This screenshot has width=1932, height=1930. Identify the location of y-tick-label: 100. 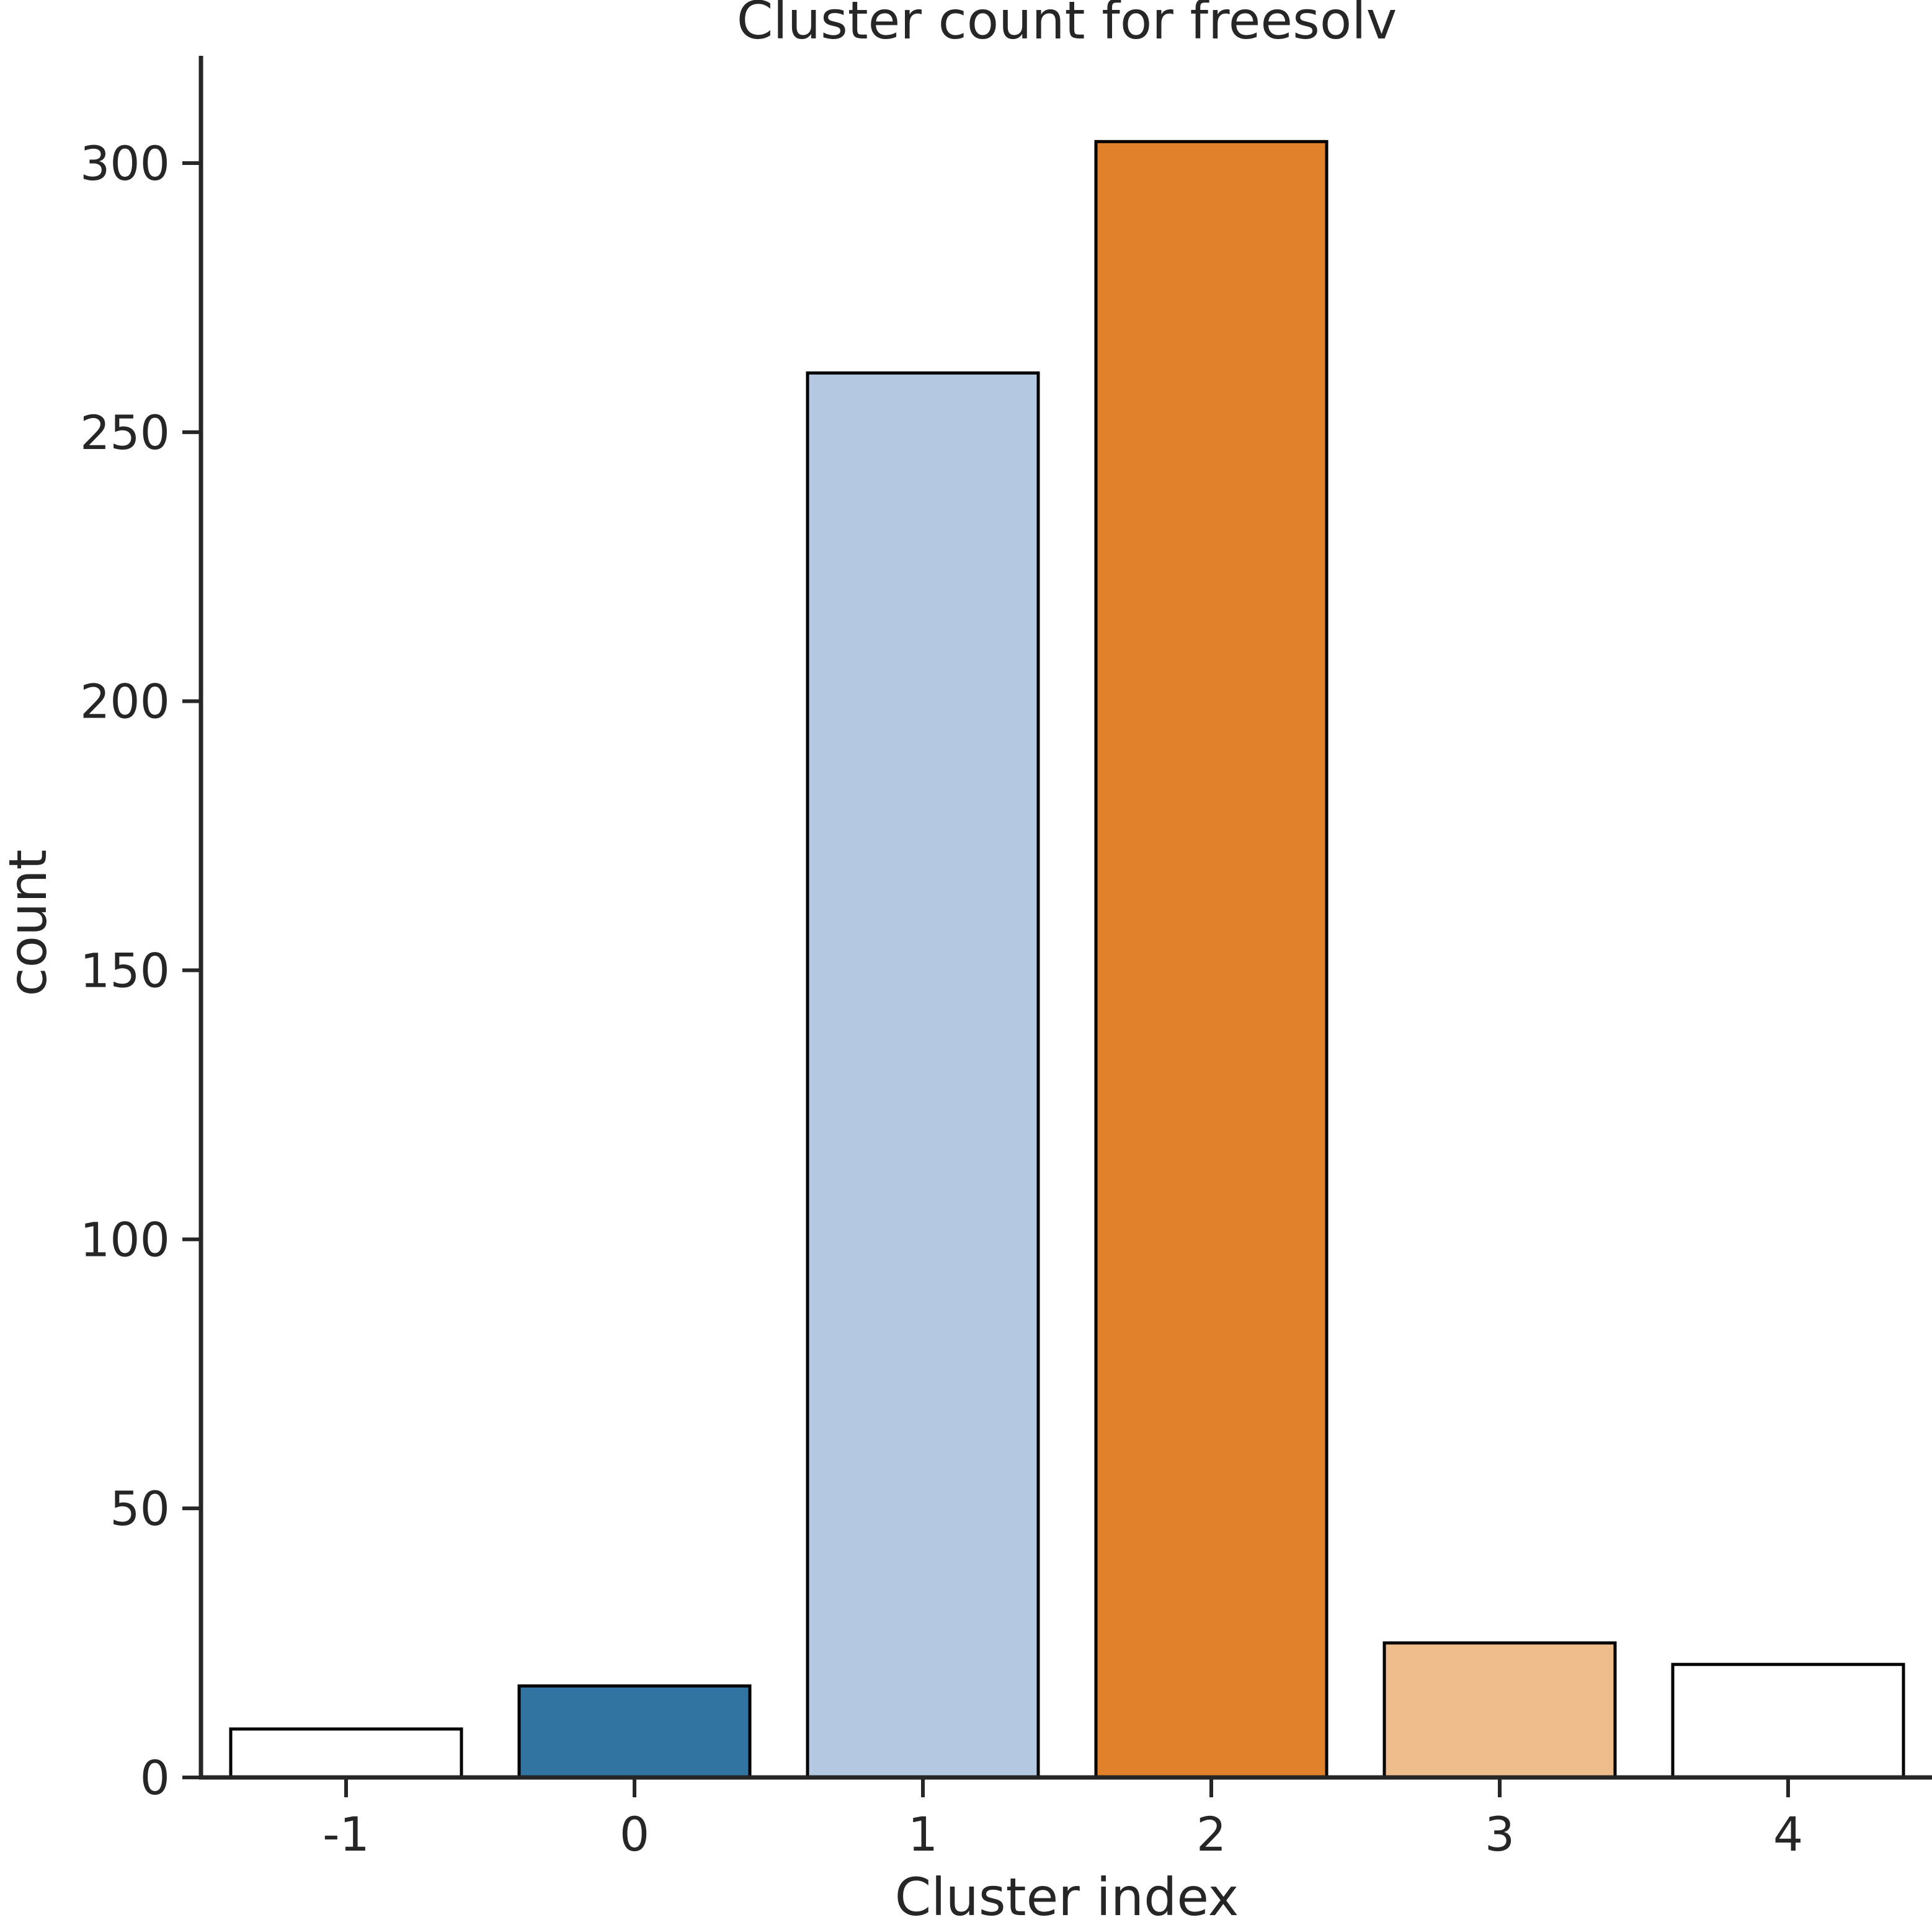
(125, 1239).